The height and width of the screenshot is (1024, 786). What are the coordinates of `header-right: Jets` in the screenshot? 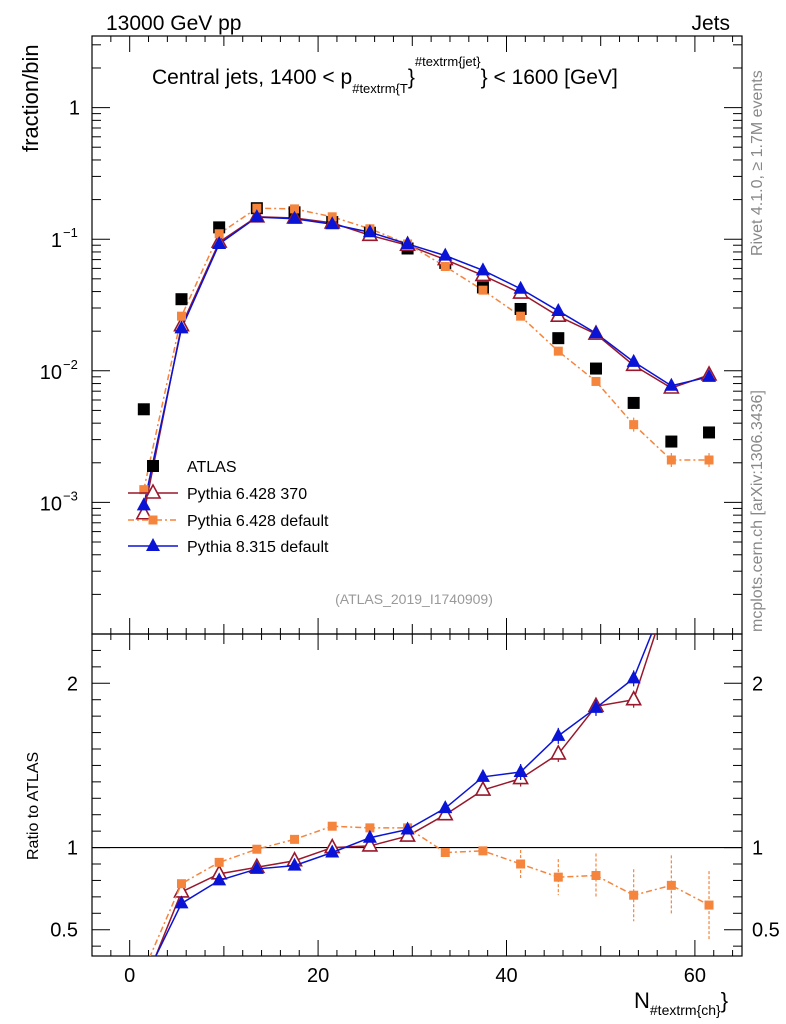 It's located at (710, 23).